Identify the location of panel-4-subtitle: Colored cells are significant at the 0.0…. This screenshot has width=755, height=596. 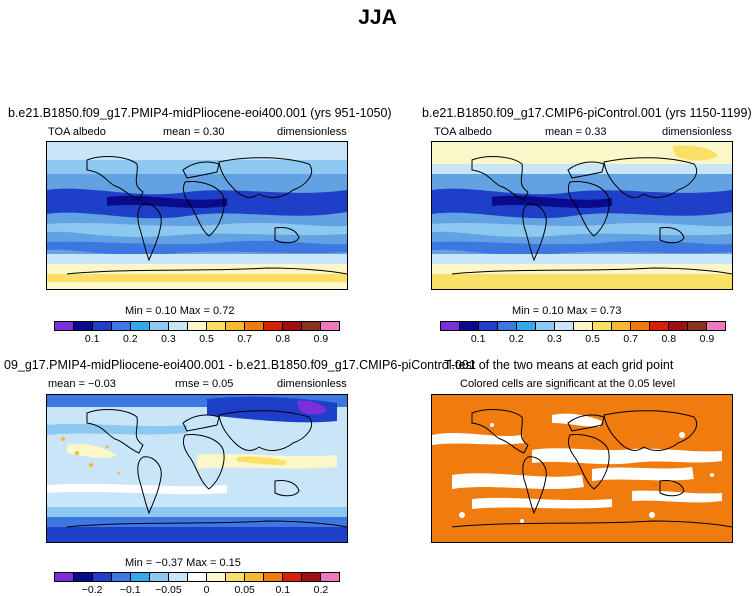
(568, 384).